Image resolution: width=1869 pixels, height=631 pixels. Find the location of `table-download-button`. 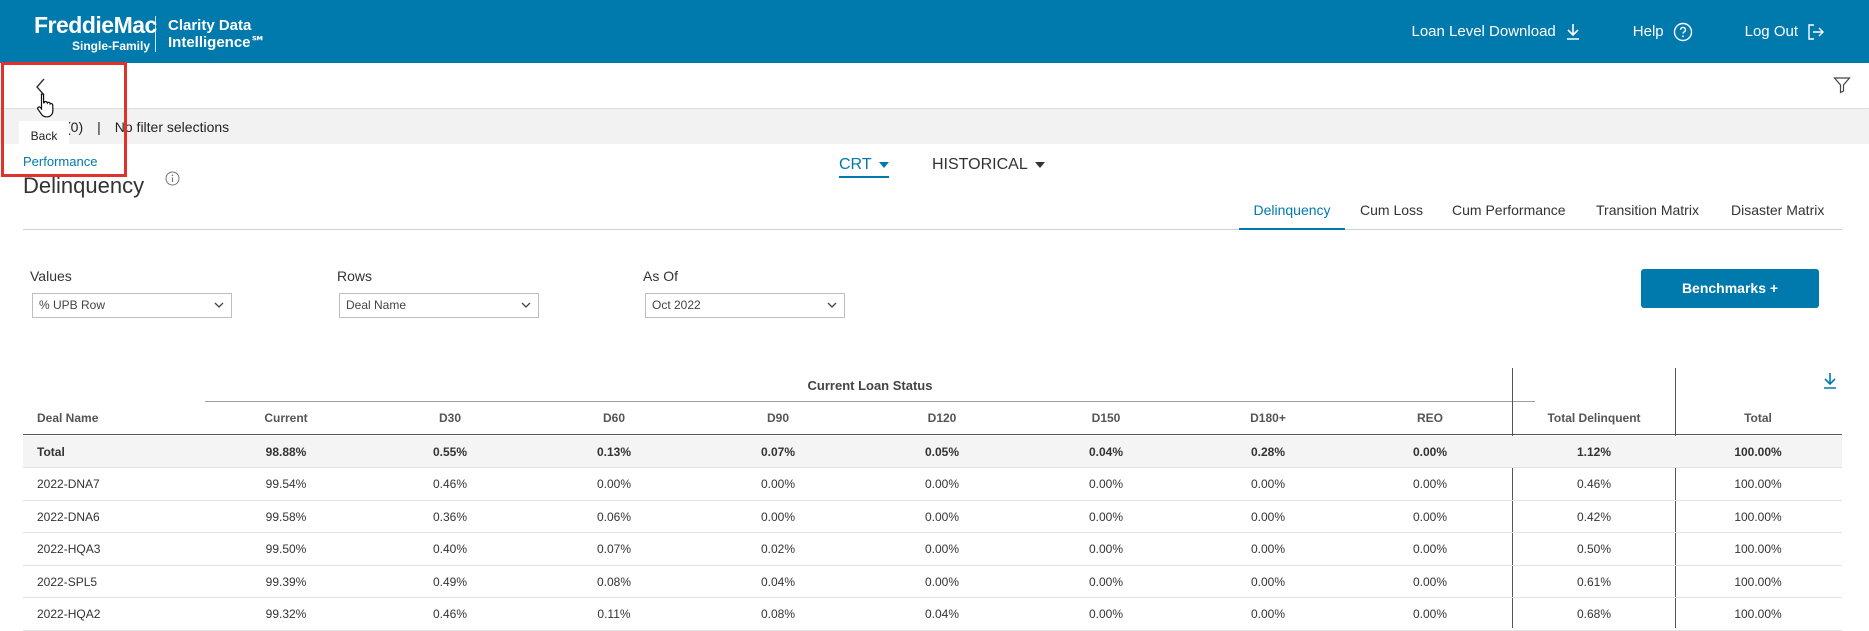

table-download-button is located at coordinates (1830, 382).